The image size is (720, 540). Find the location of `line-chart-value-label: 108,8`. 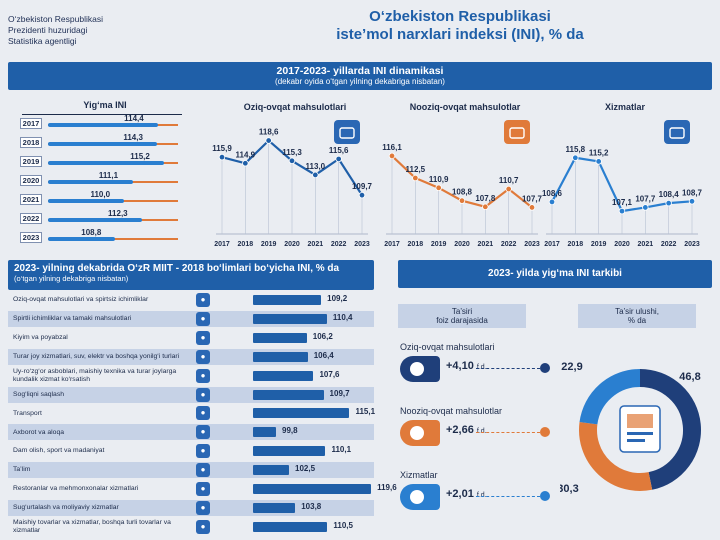

line-chart-value-label: 108,8 is located at coordinates (462, 192).